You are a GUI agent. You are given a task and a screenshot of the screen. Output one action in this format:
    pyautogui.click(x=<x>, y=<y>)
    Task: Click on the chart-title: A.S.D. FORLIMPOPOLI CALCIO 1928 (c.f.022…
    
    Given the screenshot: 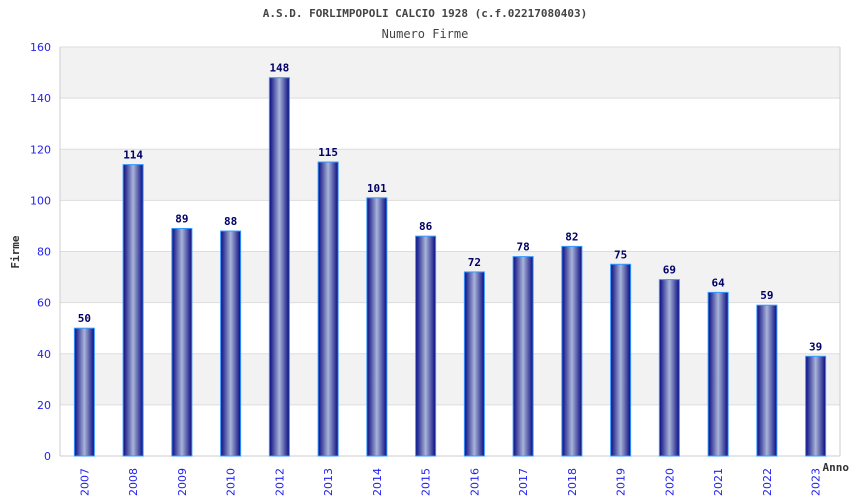 What is the action you would take?
    pyautogui.click(x=425, y=13)
    